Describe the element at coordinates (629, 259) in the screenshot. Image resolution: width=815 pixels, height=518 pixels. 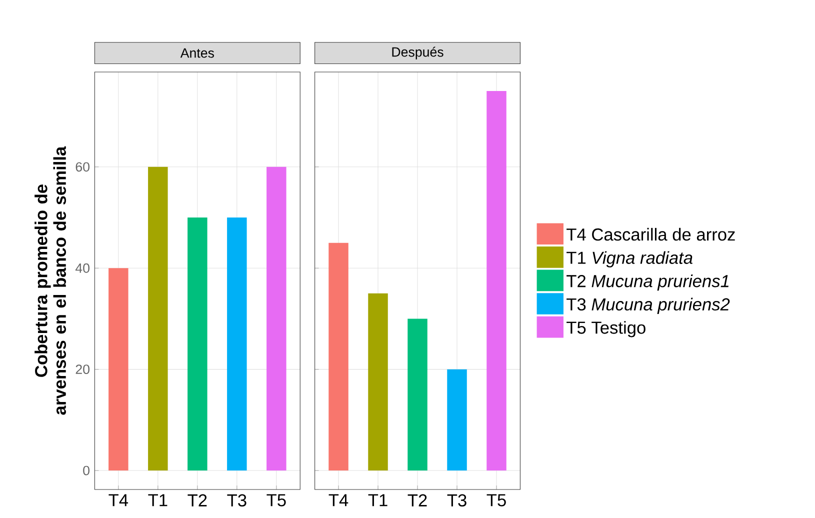
I see `legend-label: T1 Vigna radiata` at that location.